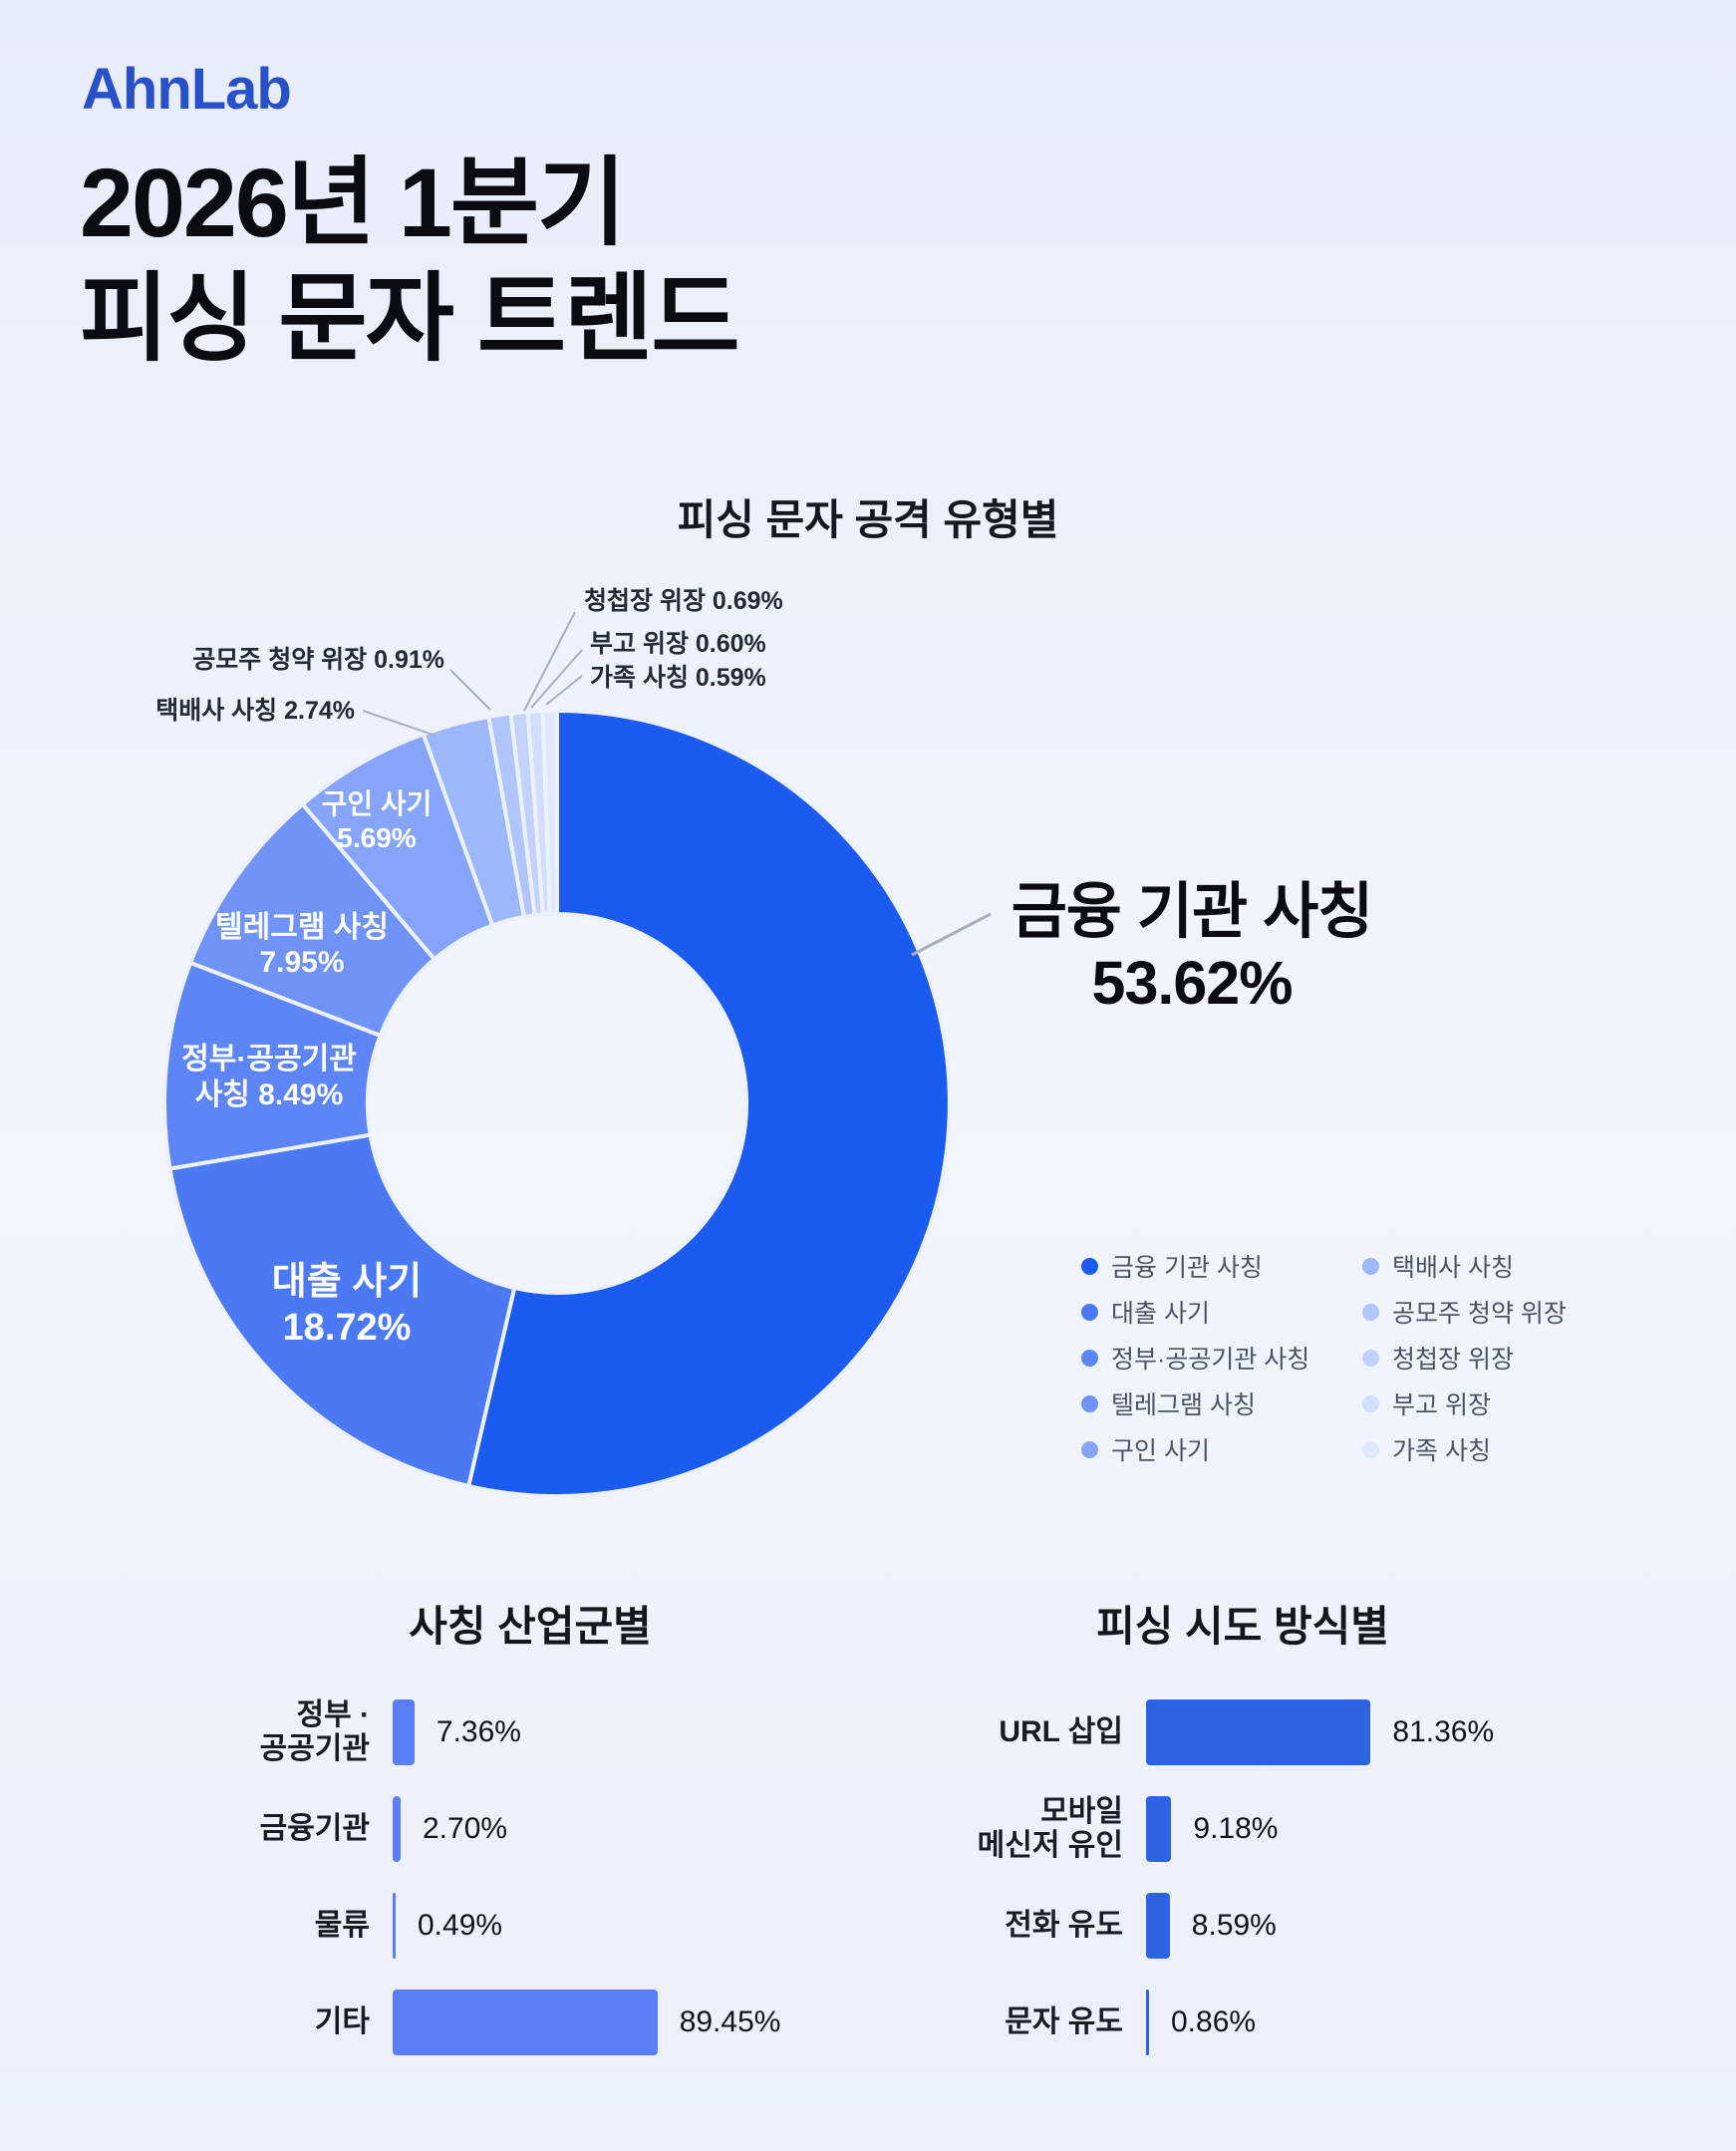  I want to click on bar-row-0: 정부 · 공공기관 7.36%, so click(447, 1731).